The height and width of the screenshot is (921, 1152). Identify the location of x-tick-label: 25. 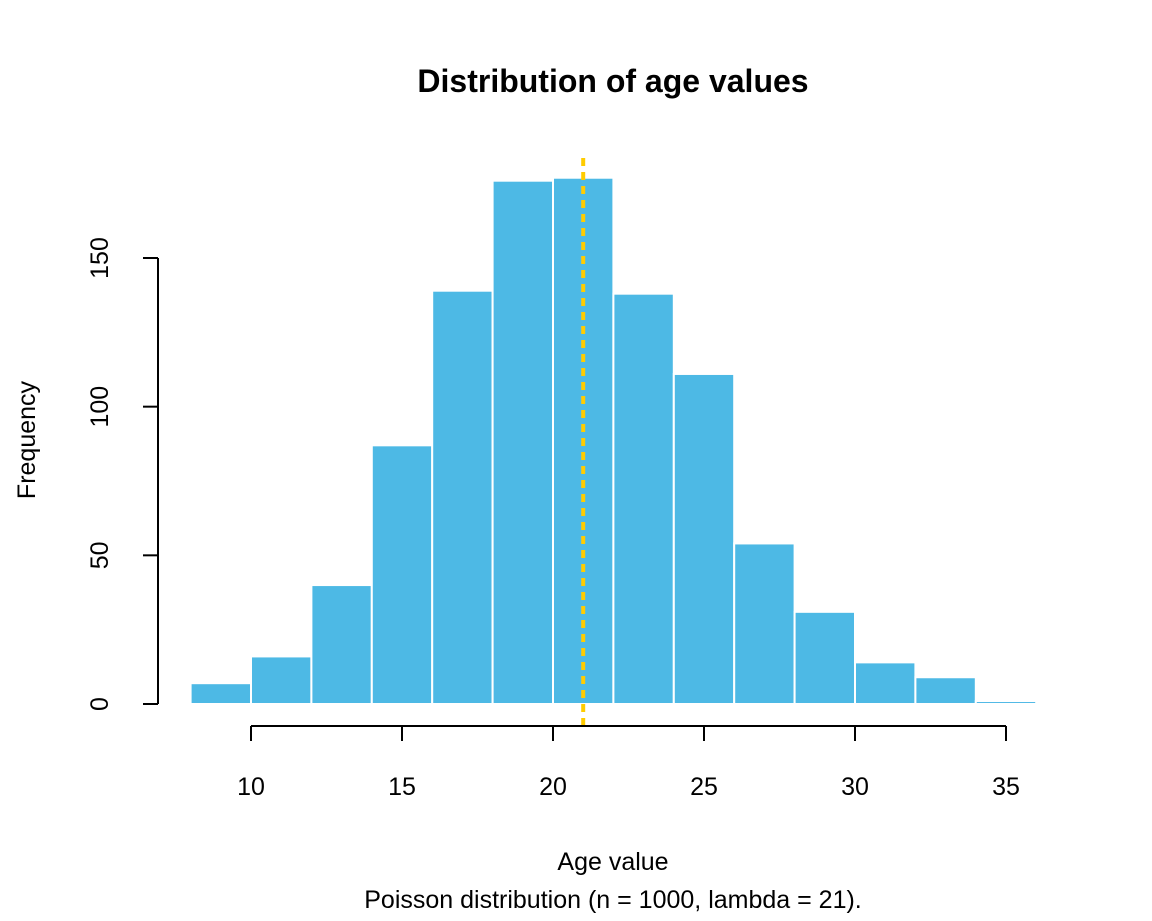
(704, 787).